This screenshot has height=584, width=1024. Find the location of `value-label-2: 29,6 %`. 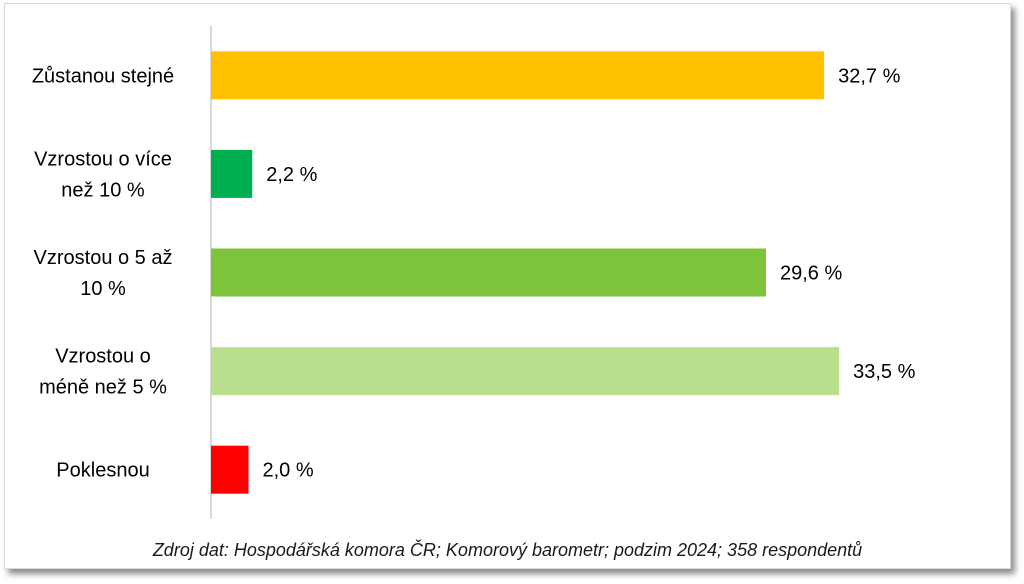

value-label-2: 29,6 % is located at coordinates (811, 274).